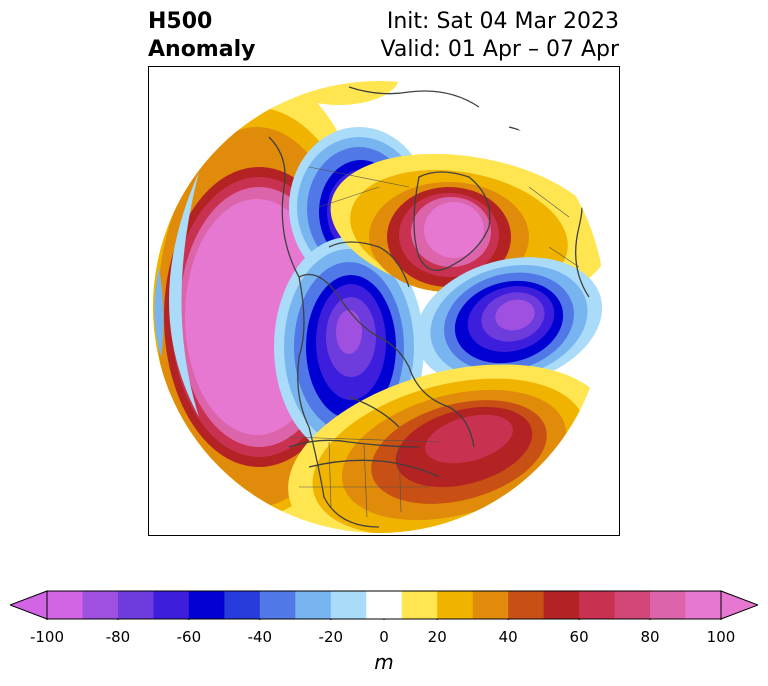  What do you see at coordinates (47, 637) in the screenshot?
I see `colorbar-tick-label: -100` at bounding box center [47, 637].